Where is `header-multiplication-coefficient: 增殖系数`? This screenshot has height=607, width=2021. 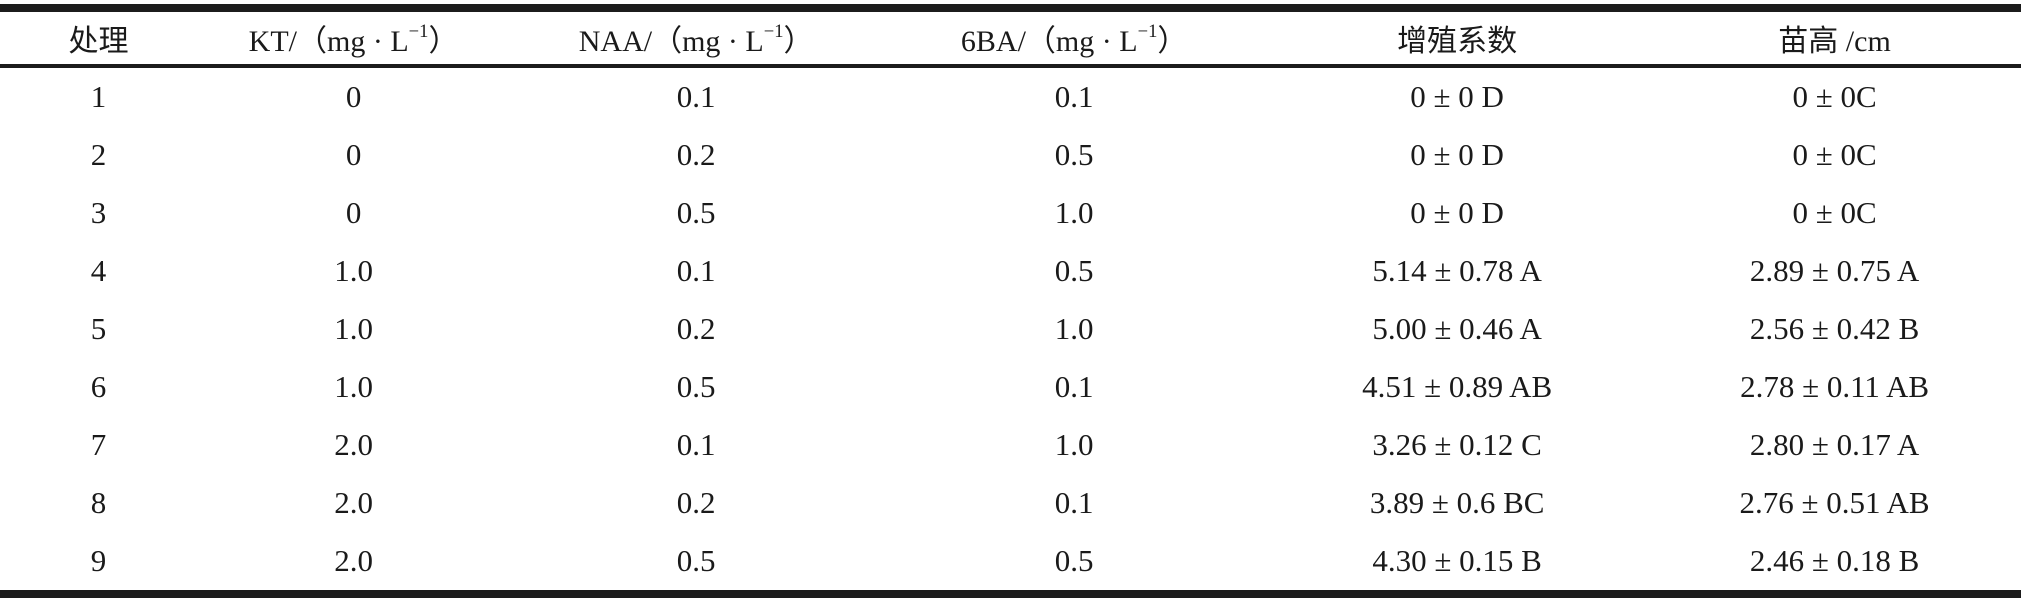
header-multiplication-coefficient: 增殖系数 is located at coordinates (1457, 38).